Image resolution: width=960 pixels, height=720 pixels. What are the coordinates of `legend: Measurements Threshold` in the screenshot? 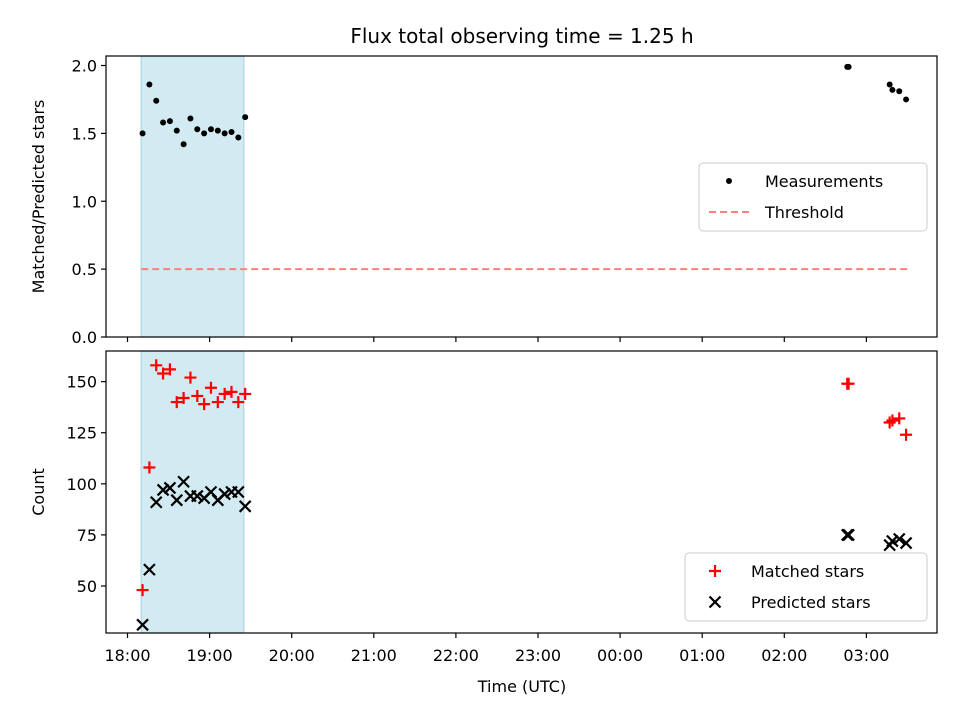 It's located at (813, 197).